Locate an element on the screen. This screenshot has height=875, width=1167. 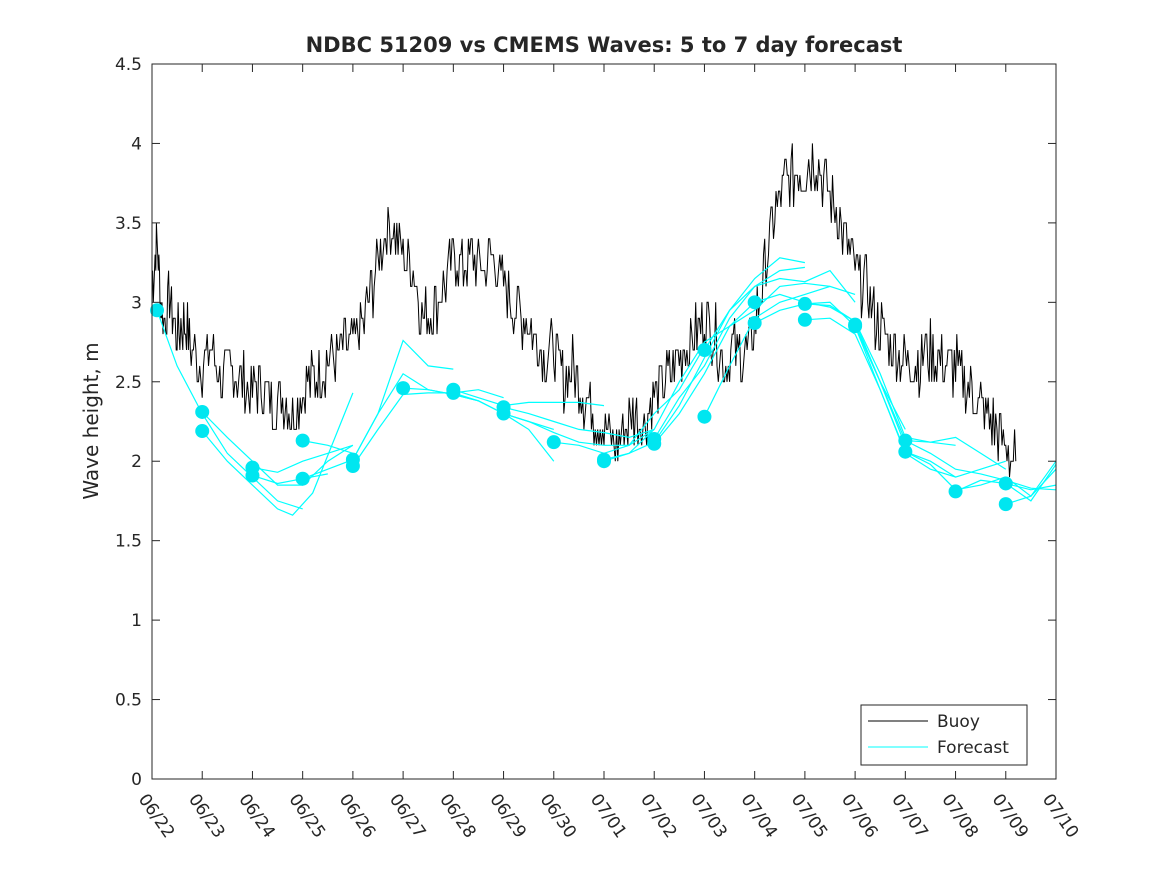
legend-buoy-label: Buoy is located at coordinates (958, 722).